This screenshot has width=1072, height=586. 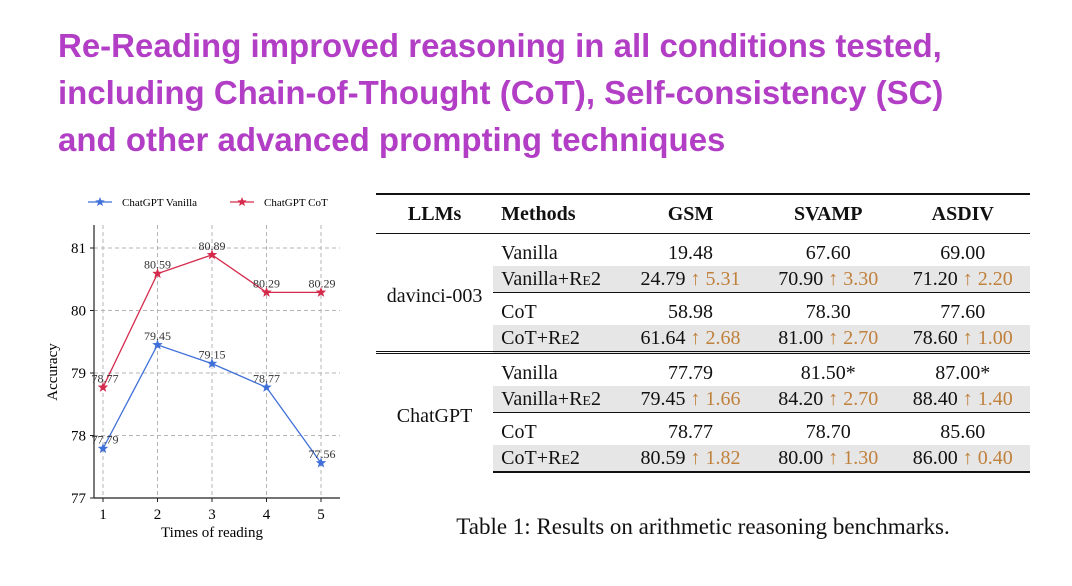 What do you see at coordinates (691, 253) in the screenshot?
I see `gsm-value: 19.48` at bounding box center [691, 253].